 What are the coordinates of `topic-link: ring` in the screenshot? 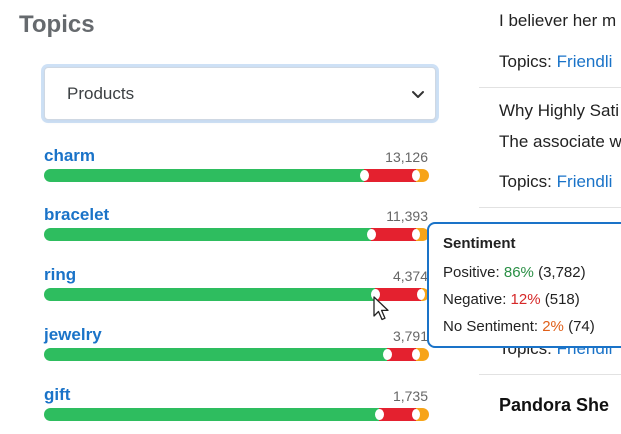 It's located at (60, 274).